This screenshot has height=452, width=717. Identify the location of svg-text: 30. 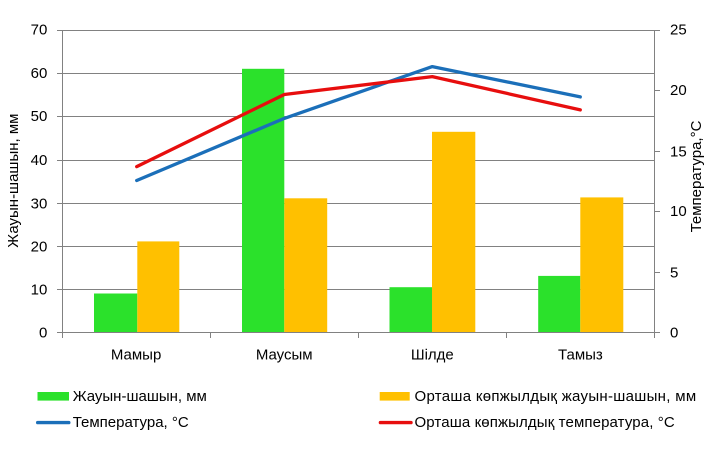
(39, 203).